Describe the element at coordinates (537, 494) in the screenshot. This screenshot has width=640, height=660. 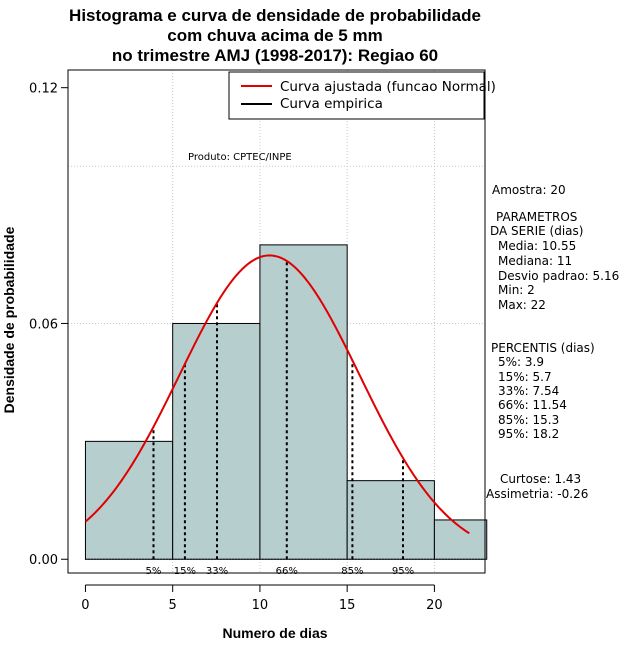
I see `stat-assimetria: Assimetria: -0.26` at that location.